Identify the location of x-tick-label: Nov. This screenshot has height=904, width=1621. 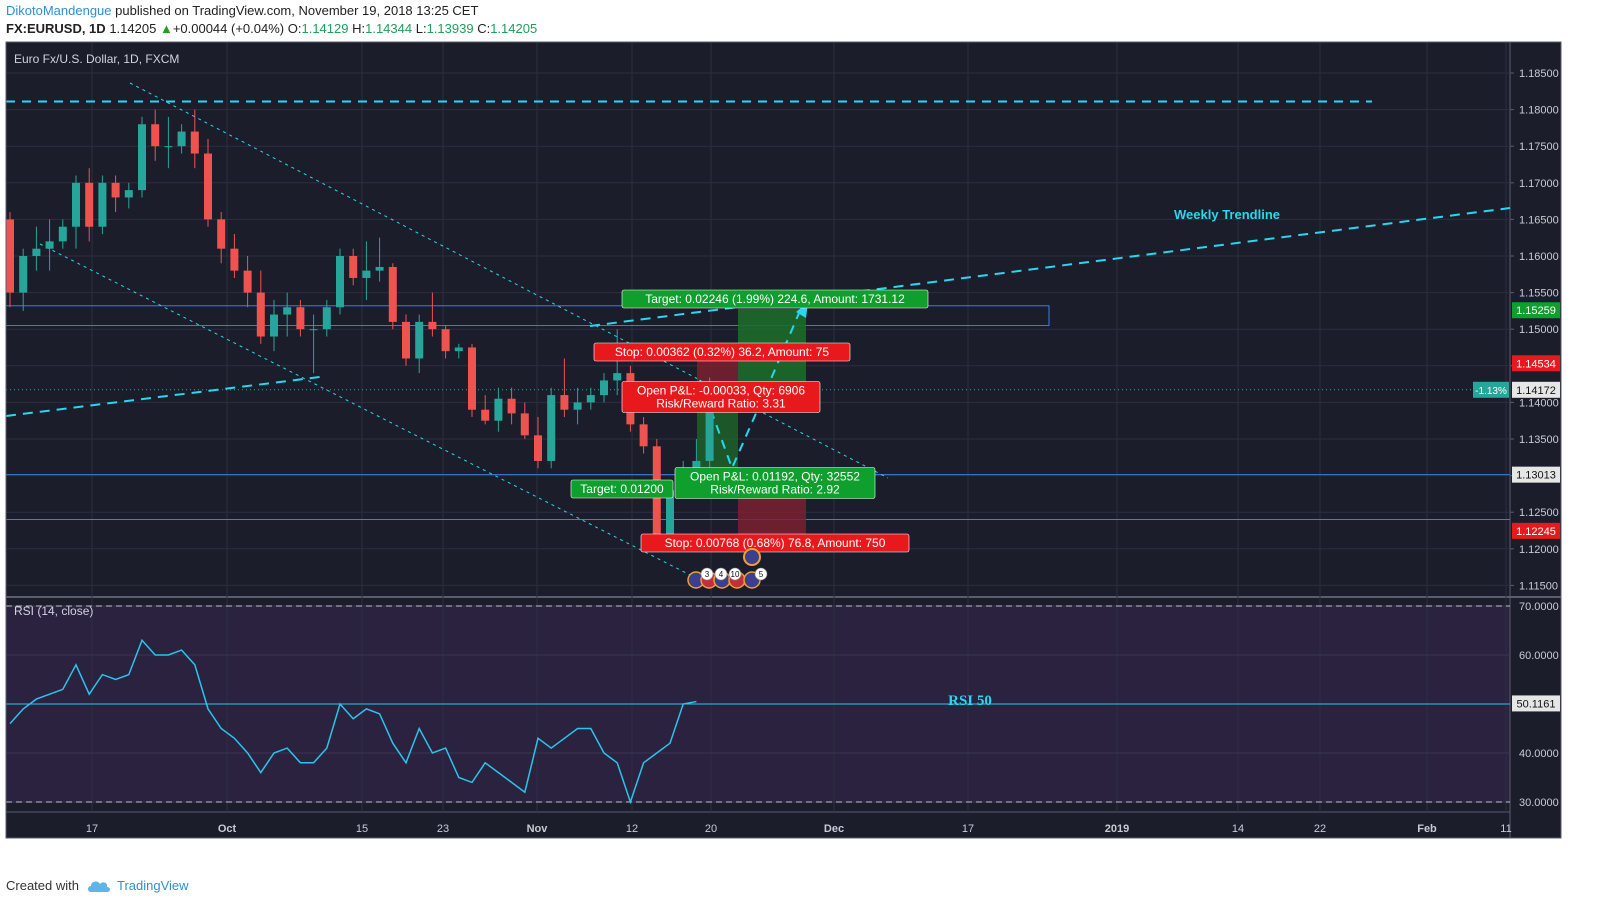
(538, 829).